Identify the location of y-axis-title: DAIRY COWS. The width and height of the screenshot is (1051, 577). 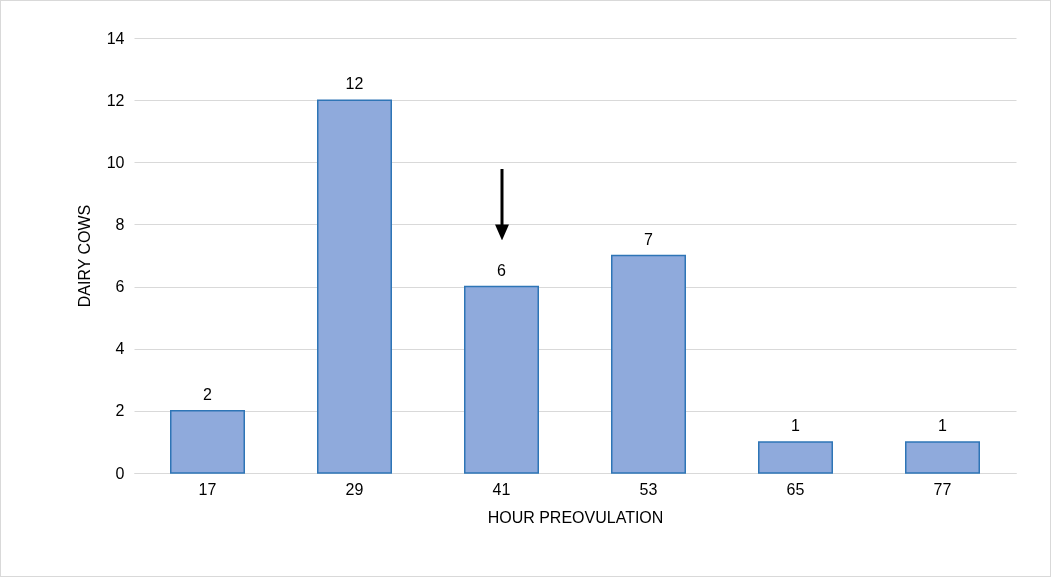
(84, 256).